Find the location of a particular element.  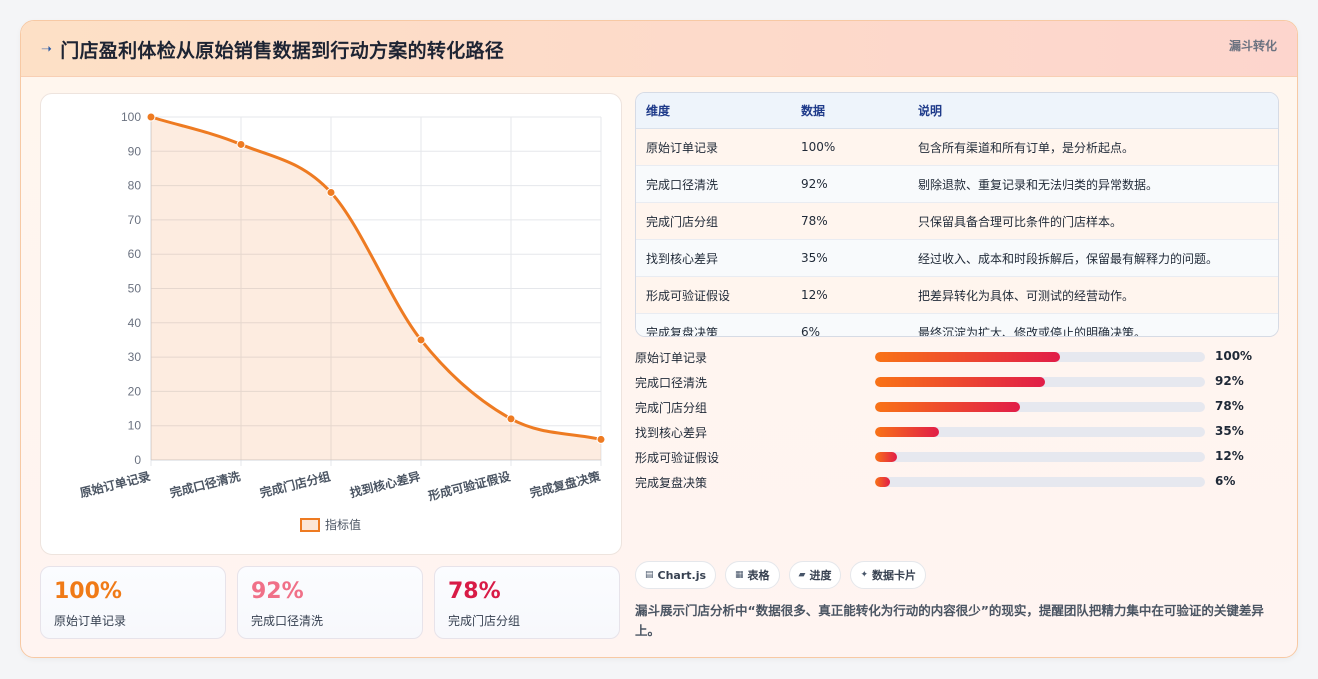

stat-value: 92% is located at coordinates (277, 591).